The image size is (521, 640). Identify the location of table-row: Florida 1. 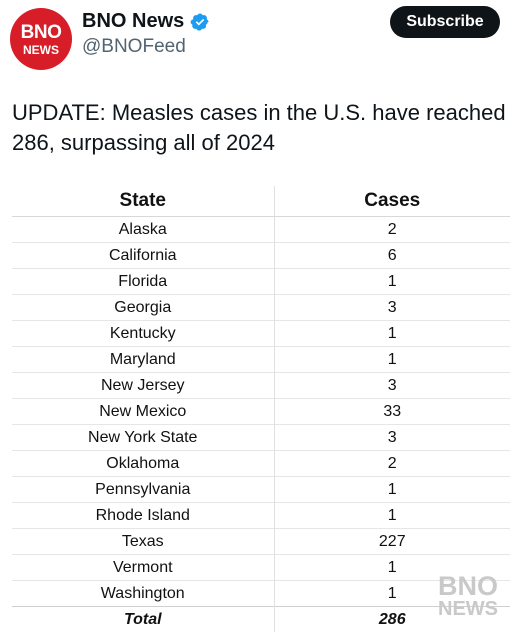
(261, 281).